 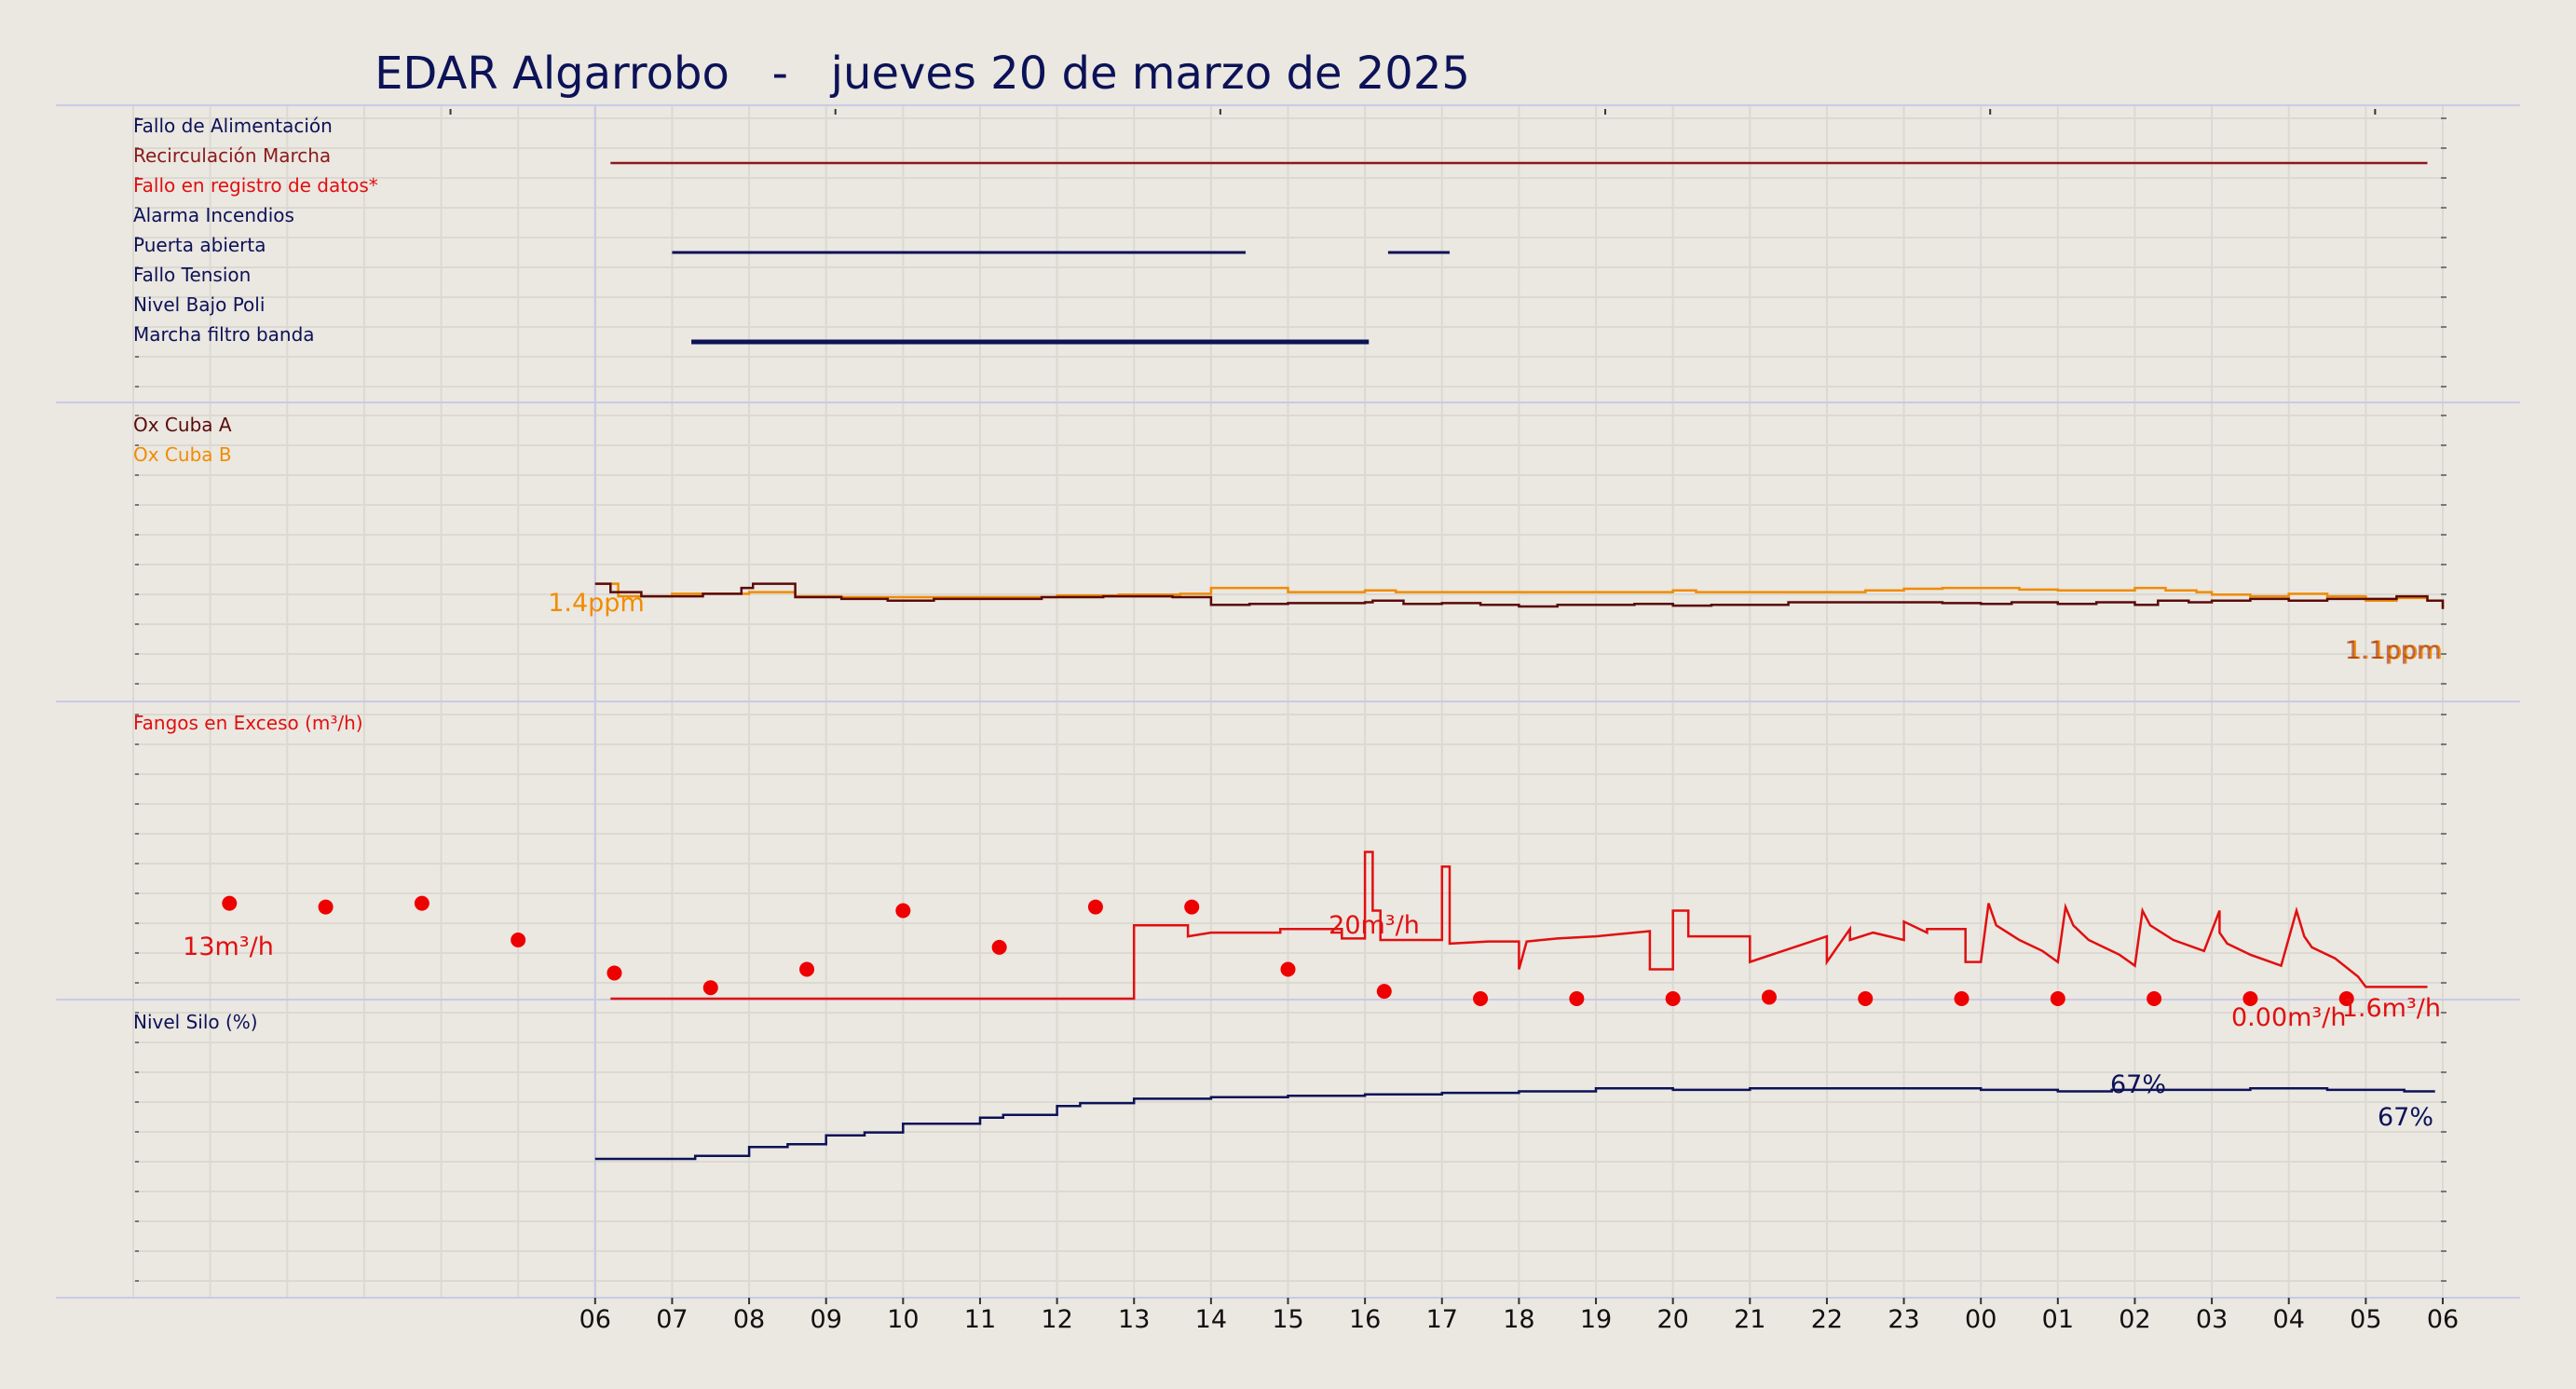 I want to click on ox-cuba-b-line, so click(x=1519, y=595).